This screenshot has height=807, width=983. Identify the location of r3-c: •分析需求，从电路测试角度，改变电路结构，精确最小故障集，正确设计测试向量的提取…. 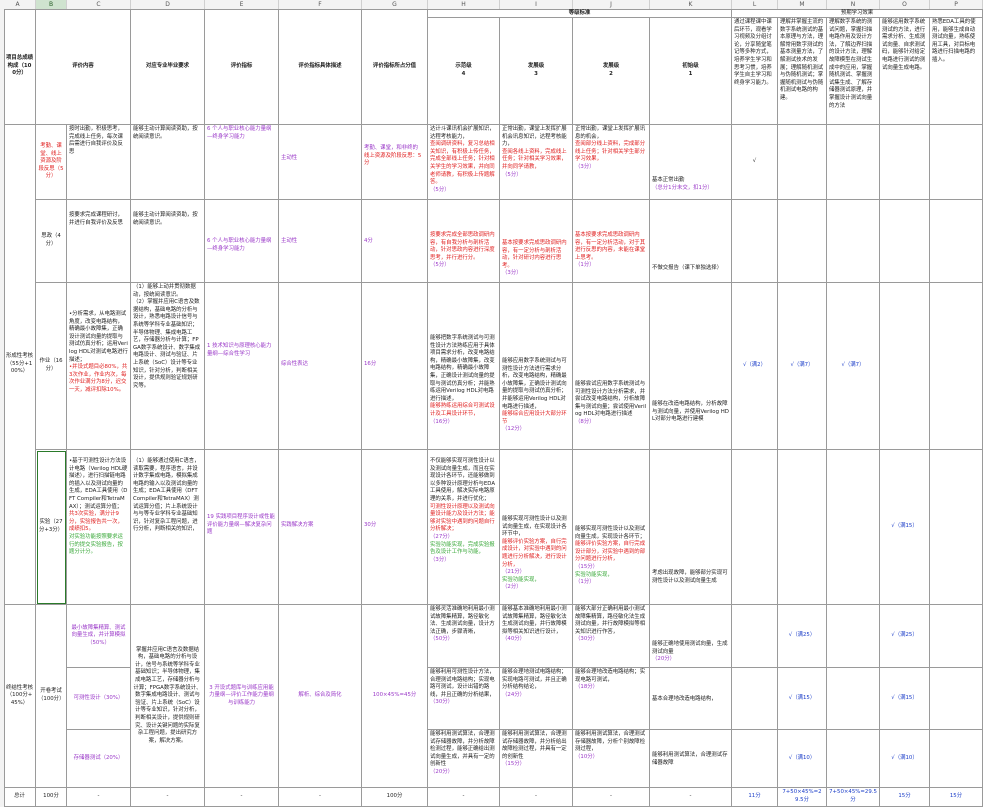
(99, 366).